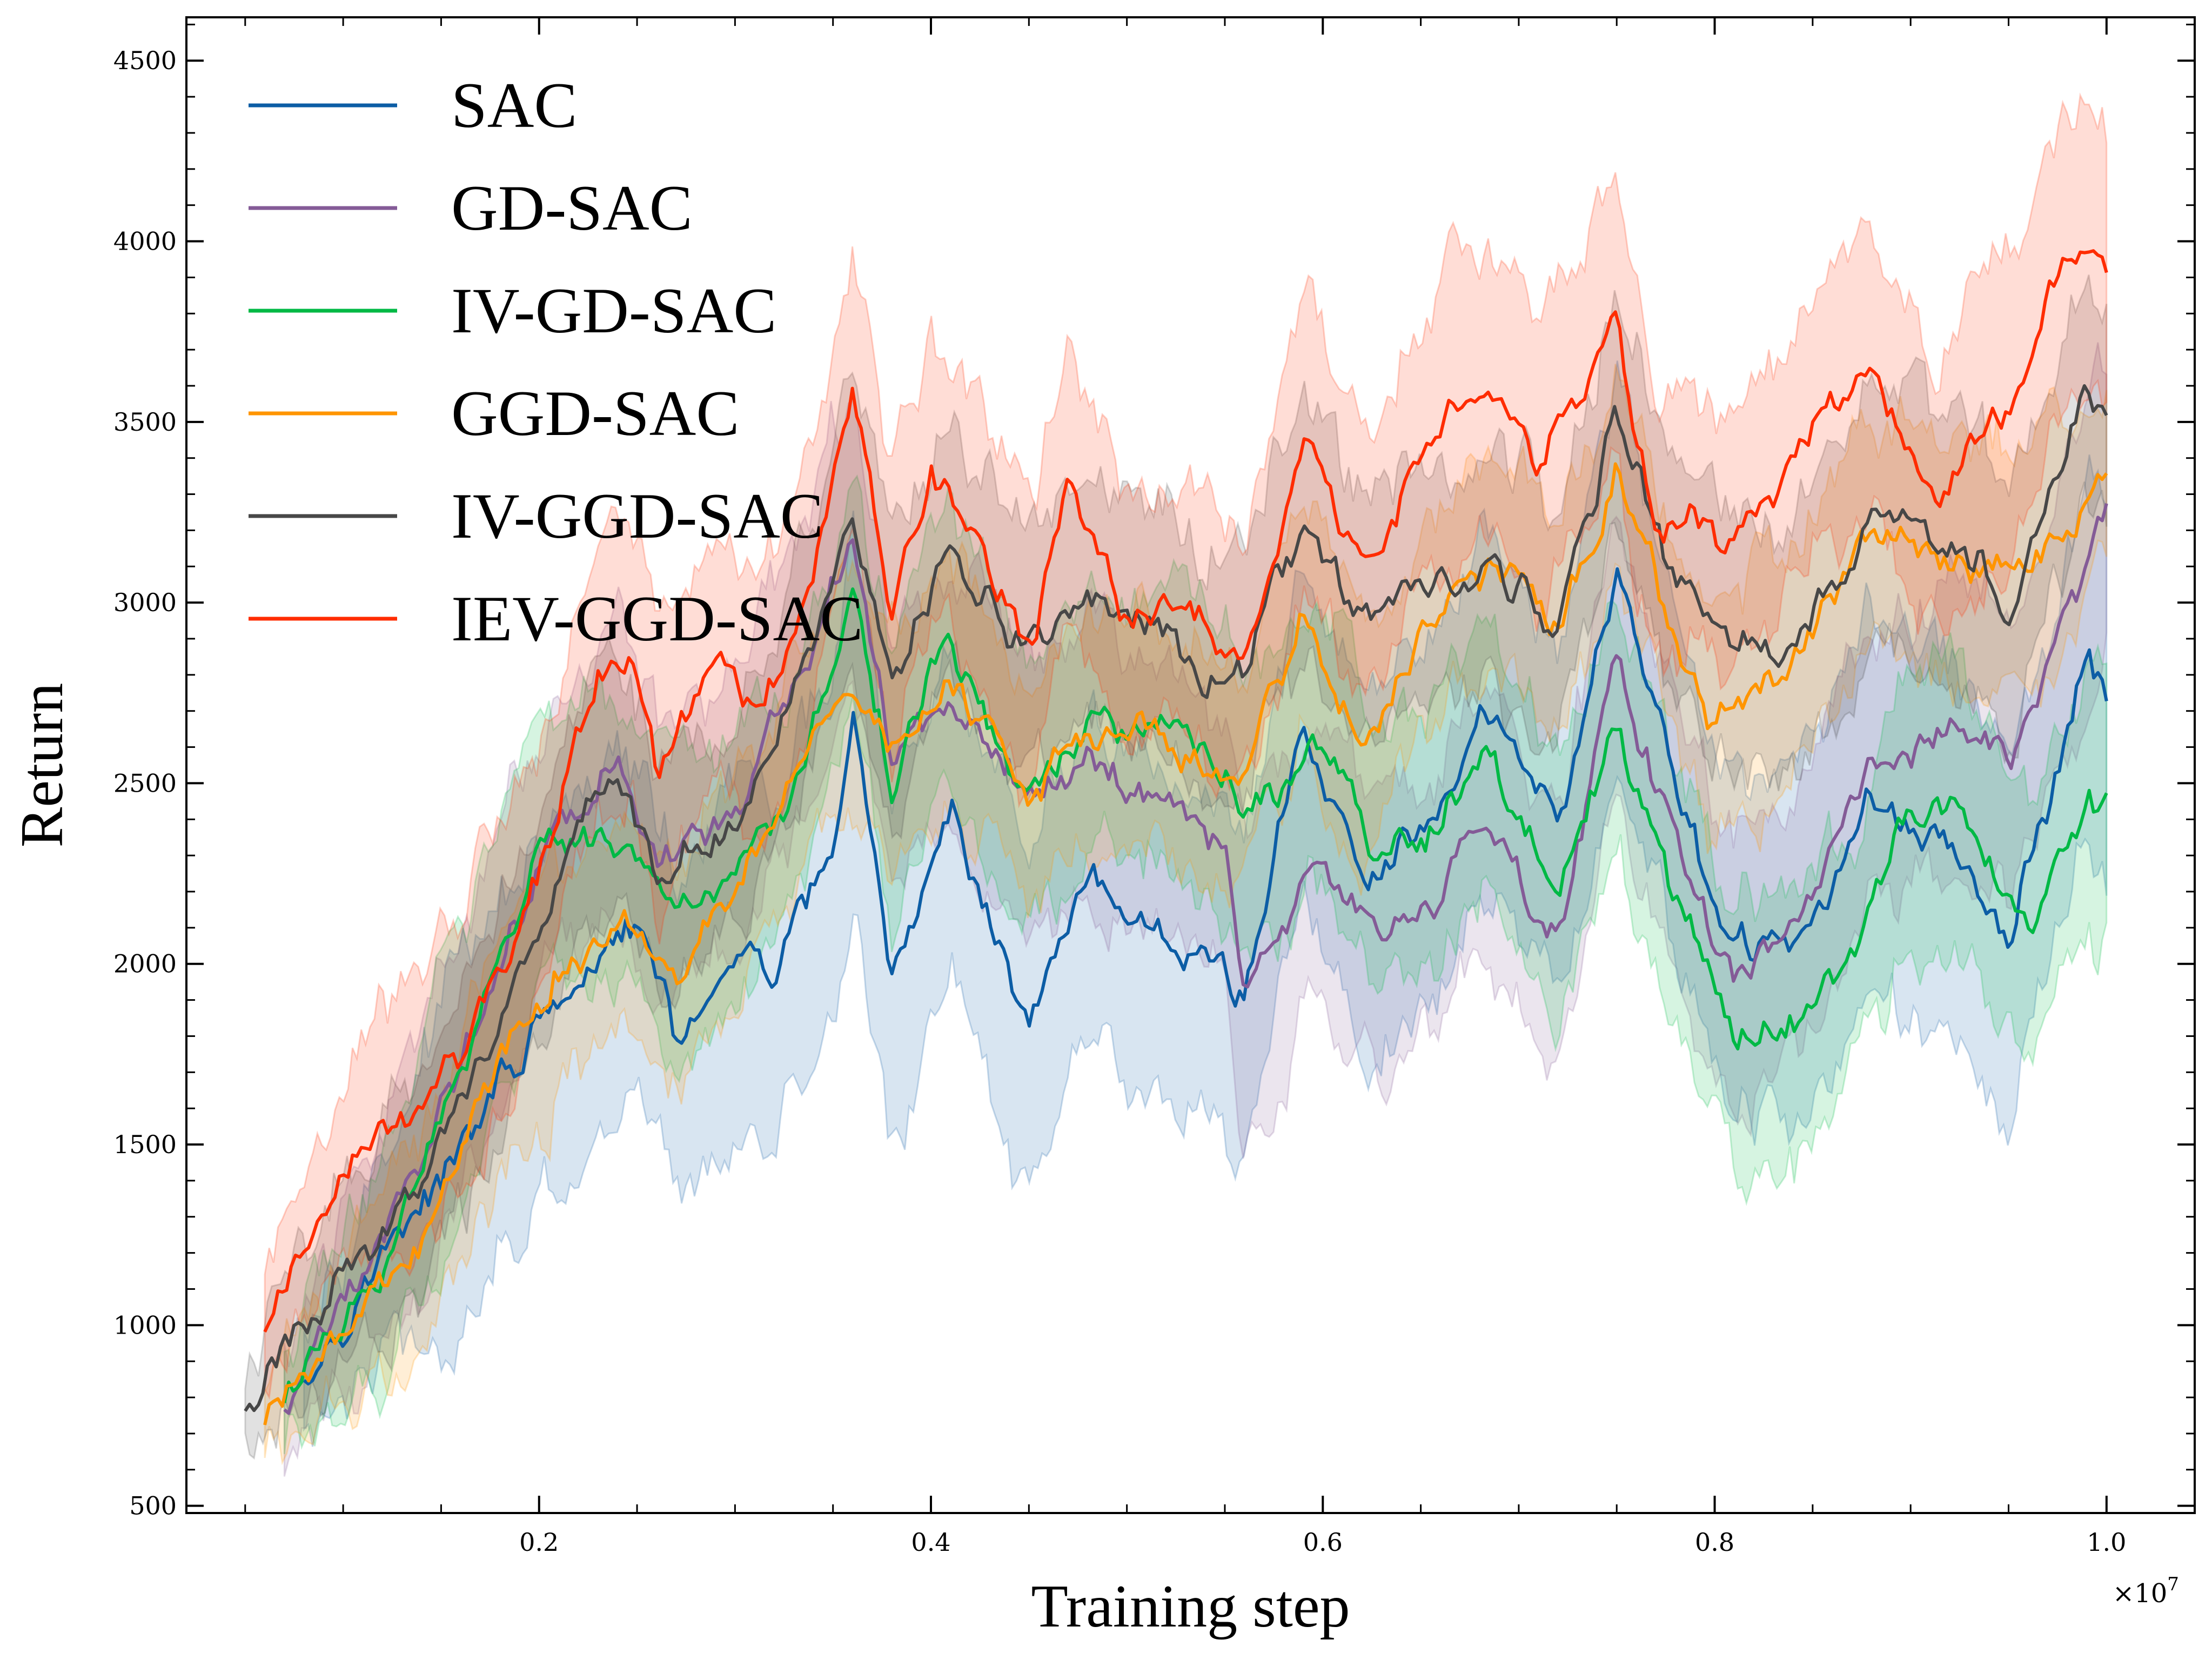 The height and width of the screenshot is (1660, 2212). What do you see at coordinates (539, 1543) in the screenshot?
I see `x-tick-label: 0.2` at bounding box center [539, 1543].